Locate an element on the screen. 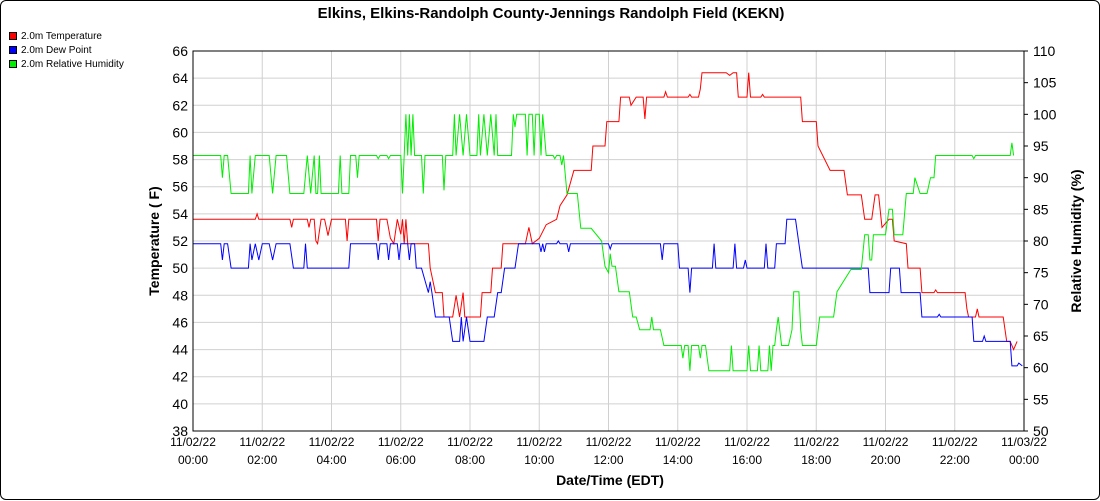 The image size is (1100, 501). legend-swatch-temperature is located at coordinates (13, 36).